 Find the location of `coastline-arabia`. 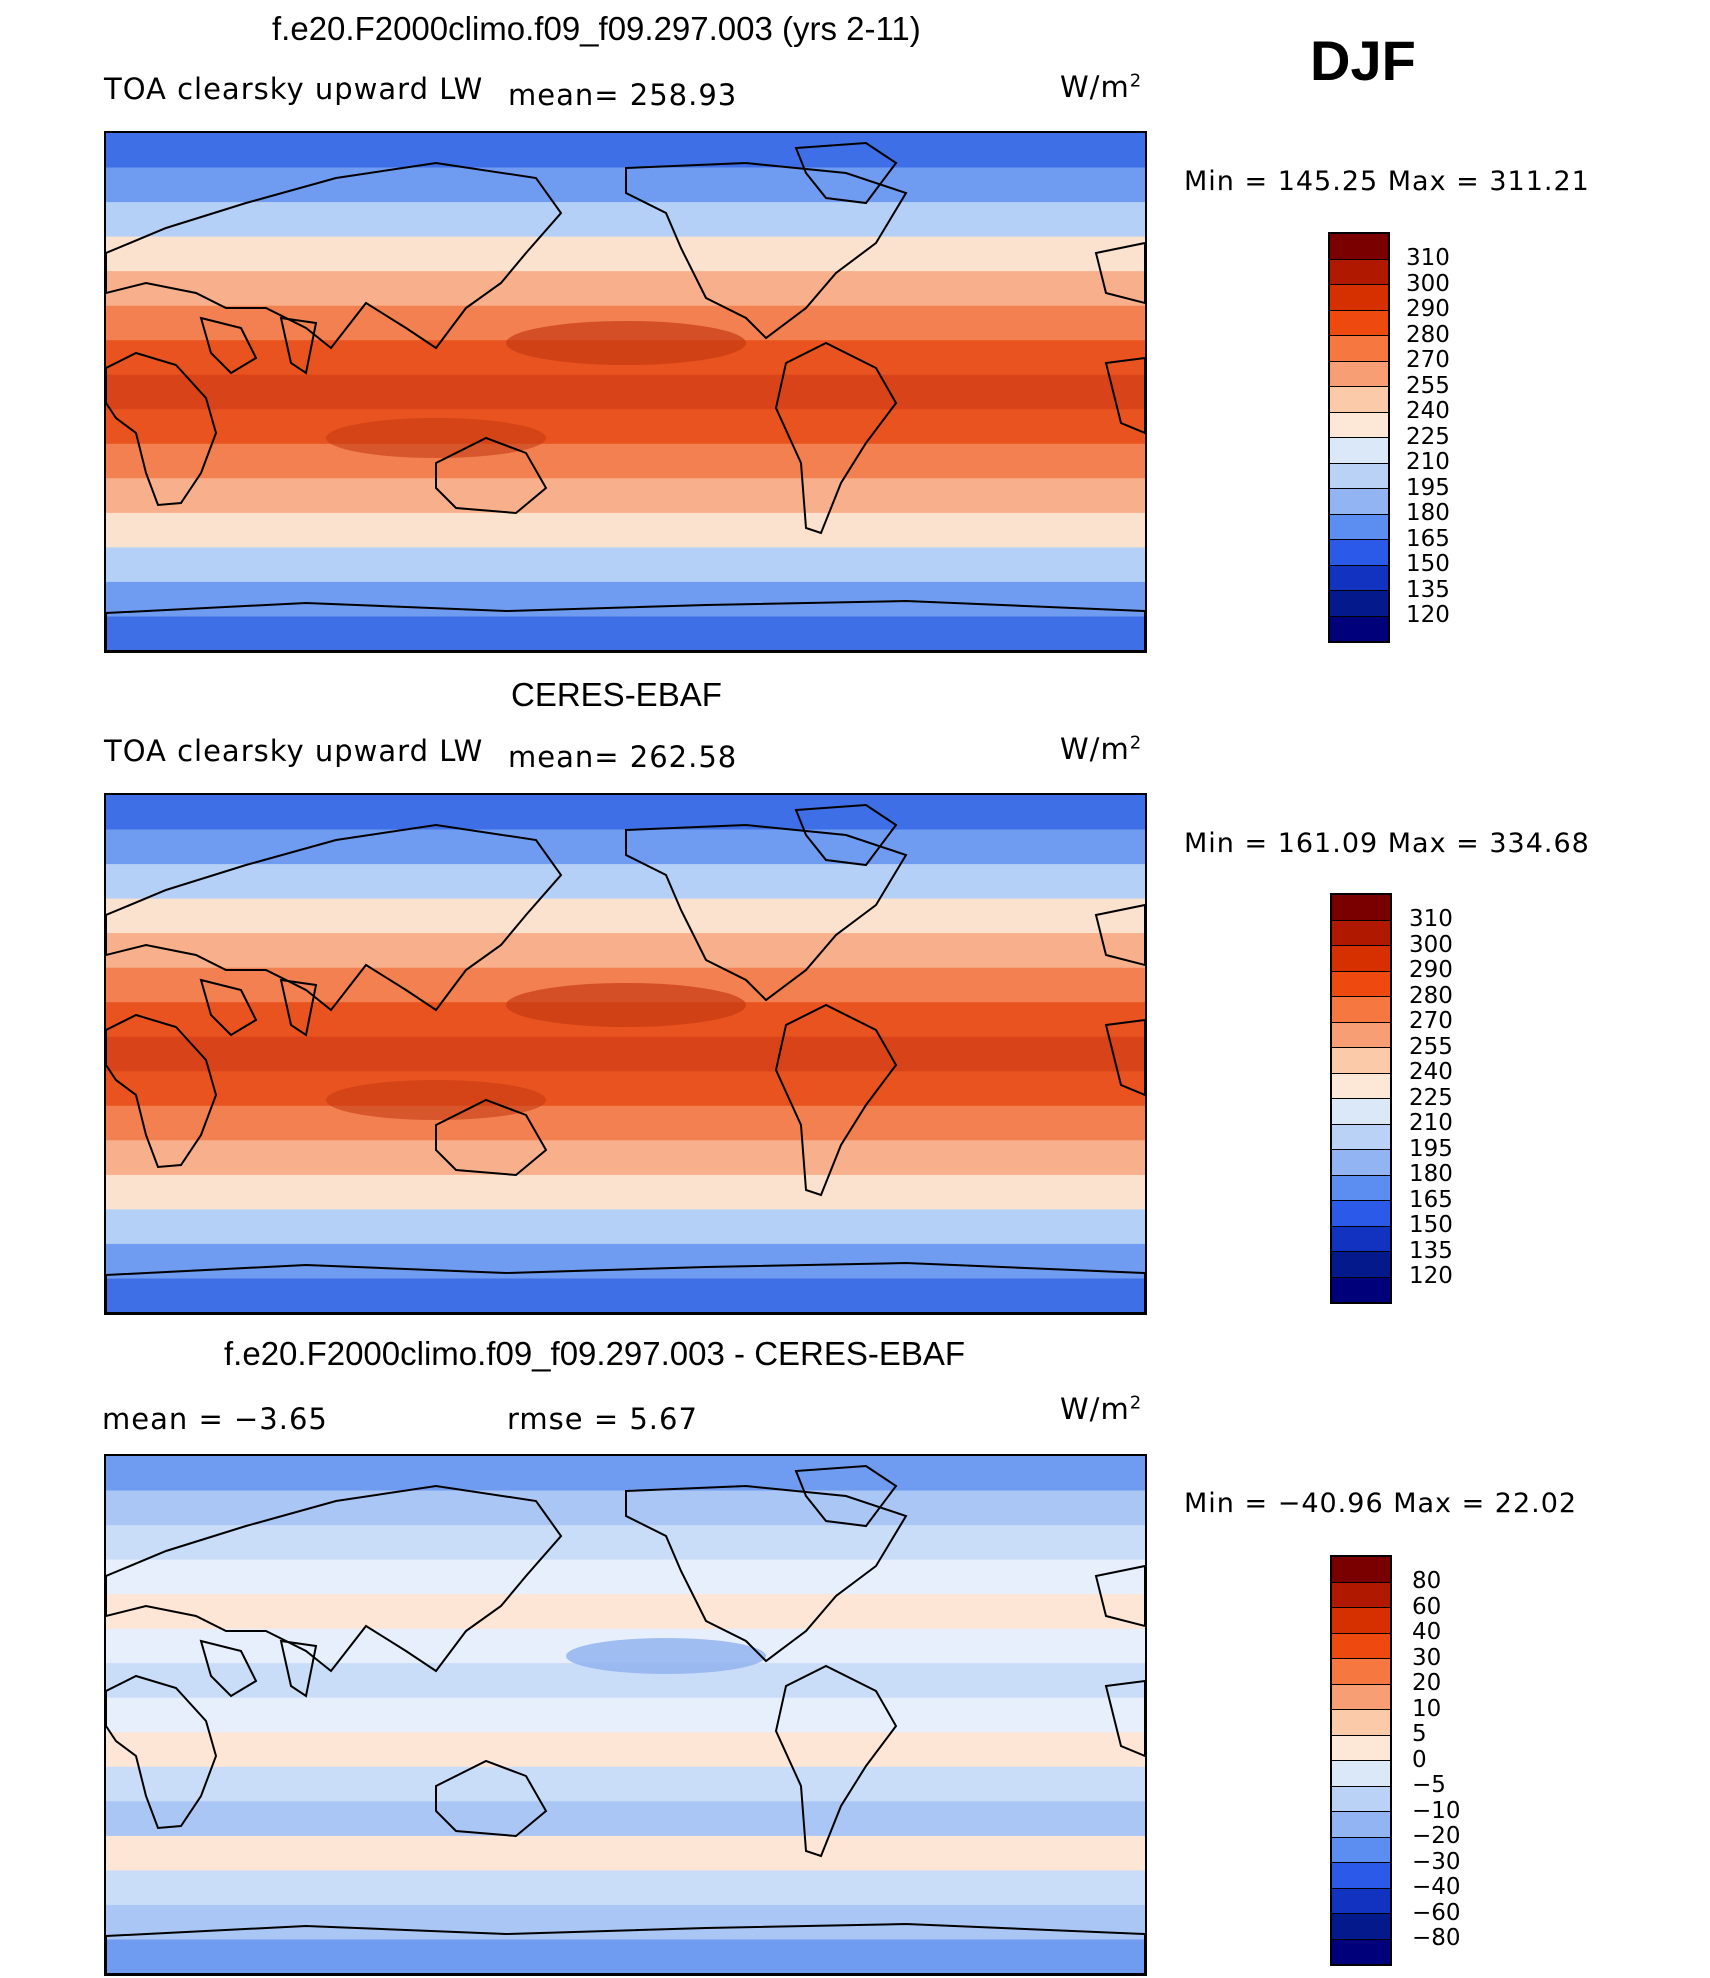

coastline-arabia is located at coordinates (228, 345).